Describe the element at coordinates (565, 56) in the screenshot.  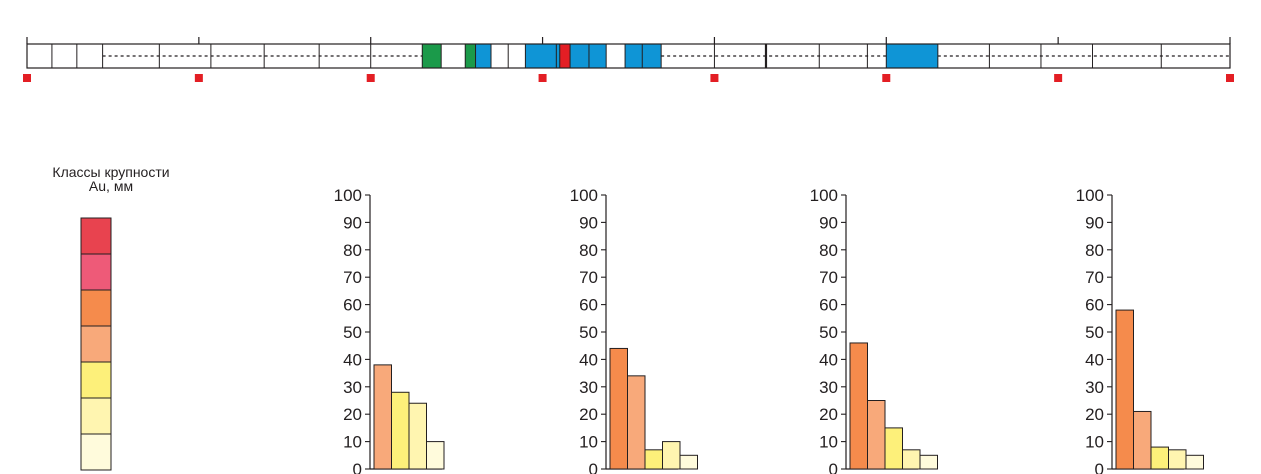
I see `scale-cell-red` at that location.